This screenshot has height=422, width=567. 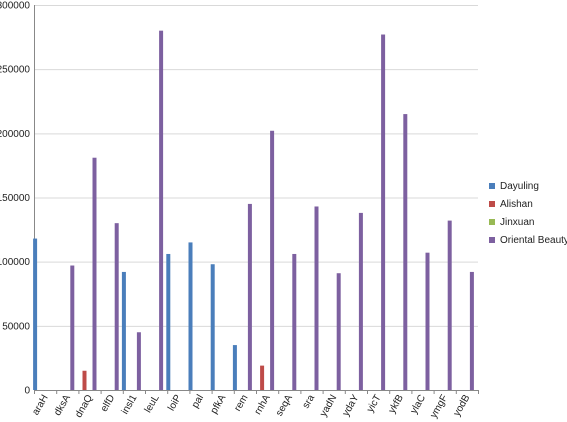 What do you see at coordinates (35, 314) in the screenshot?
I see `bar-dayuling-araH` at bounding box center [35, 314].